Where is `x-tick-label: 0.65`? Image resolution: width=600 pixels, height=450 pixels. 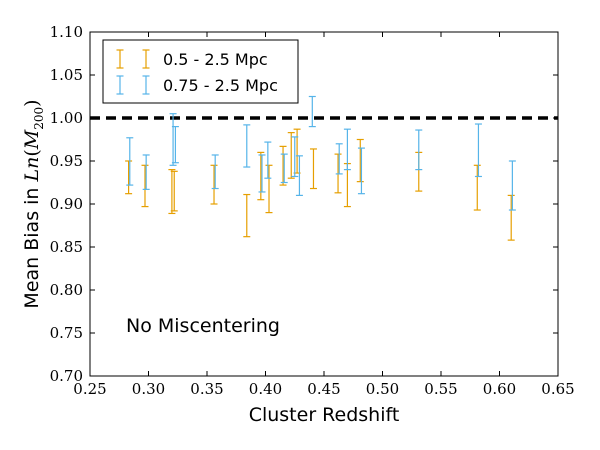
x-tick-label: 0.65 is located at coordinates (557, 389).